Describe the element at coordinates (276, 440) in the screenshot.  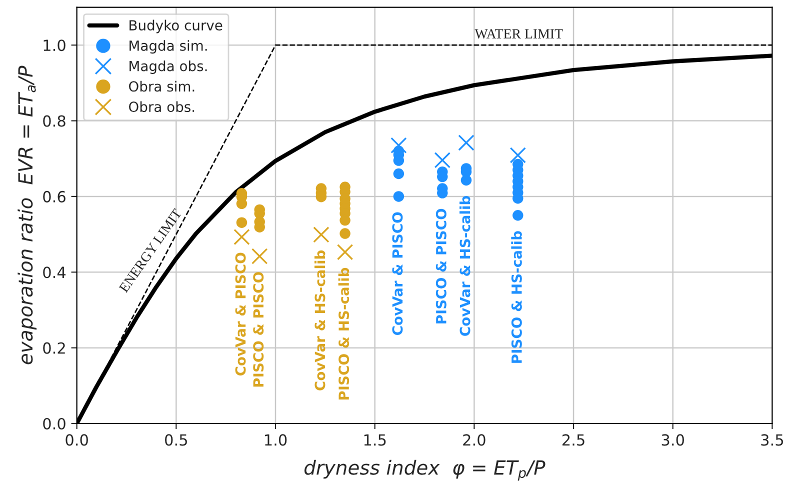
I see `x-tick-label: 1.0` at that location.